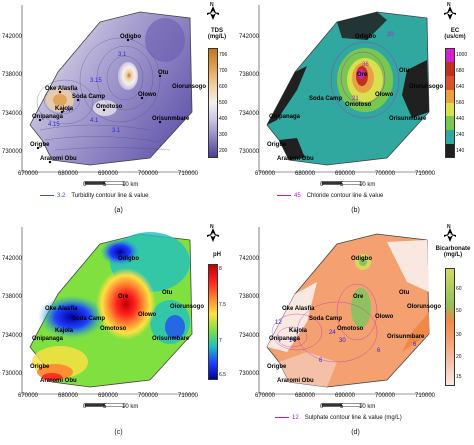  I want to click on town-label: Olorunsogo, so click(424, 307).